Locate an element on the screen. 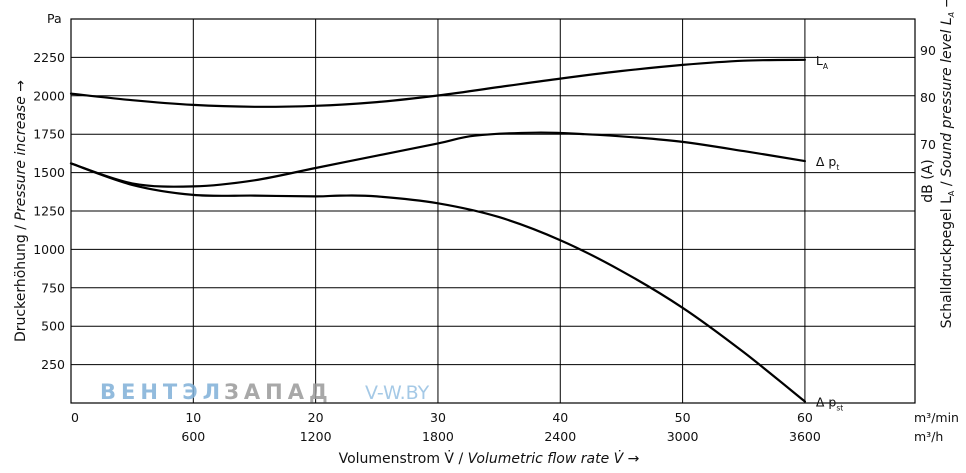 This screenshot has height=473, width=966. x-tick-label: 50 is located at coordinates (683, 417).